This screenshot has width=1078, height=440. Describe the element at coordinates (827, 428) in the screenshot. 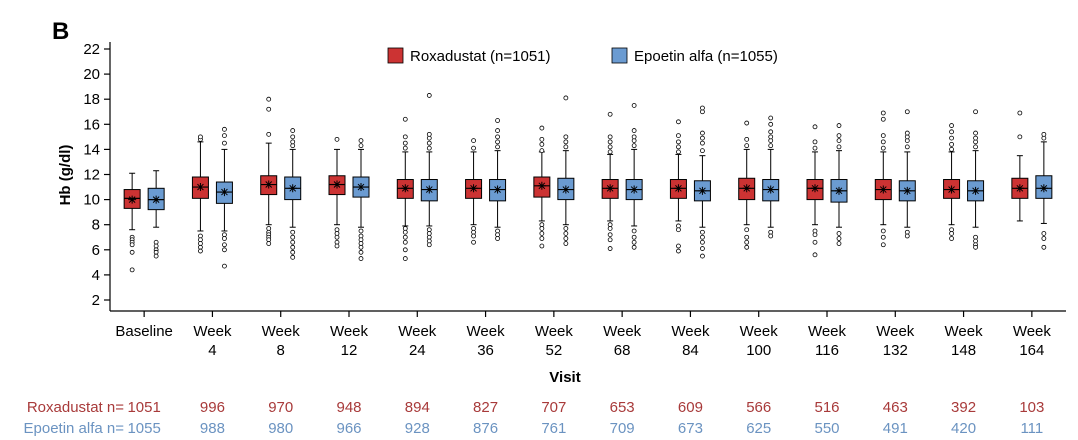

I see `n-count: 550` at that location.